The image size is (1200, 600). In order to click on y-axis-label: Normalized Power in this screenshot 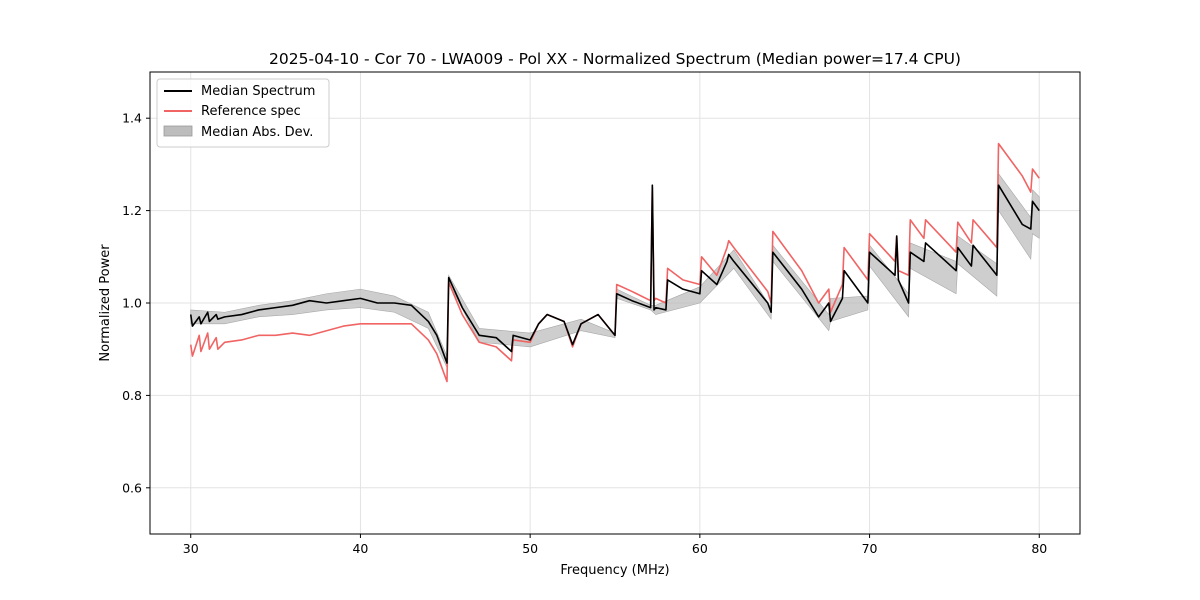, I will do `click(105, 303)`.